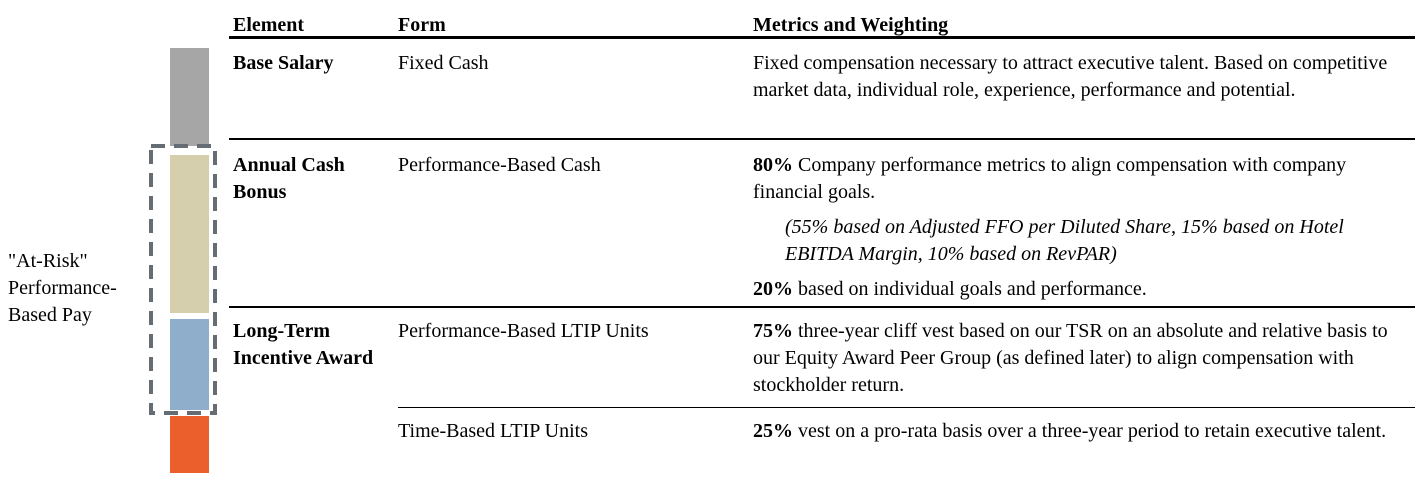  I want to click on header-metrics: Metrics and Weighting, so click(851, 25).